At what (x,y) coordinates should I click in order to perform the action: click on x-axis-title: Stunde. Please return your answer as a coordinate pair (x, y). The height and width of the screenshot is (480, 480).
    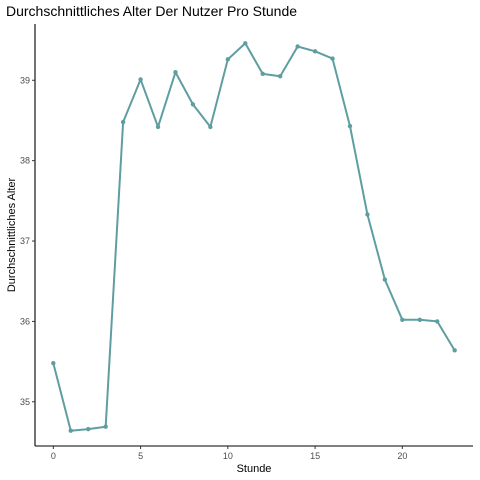
    Looking at the image, I should click on (254, 469).